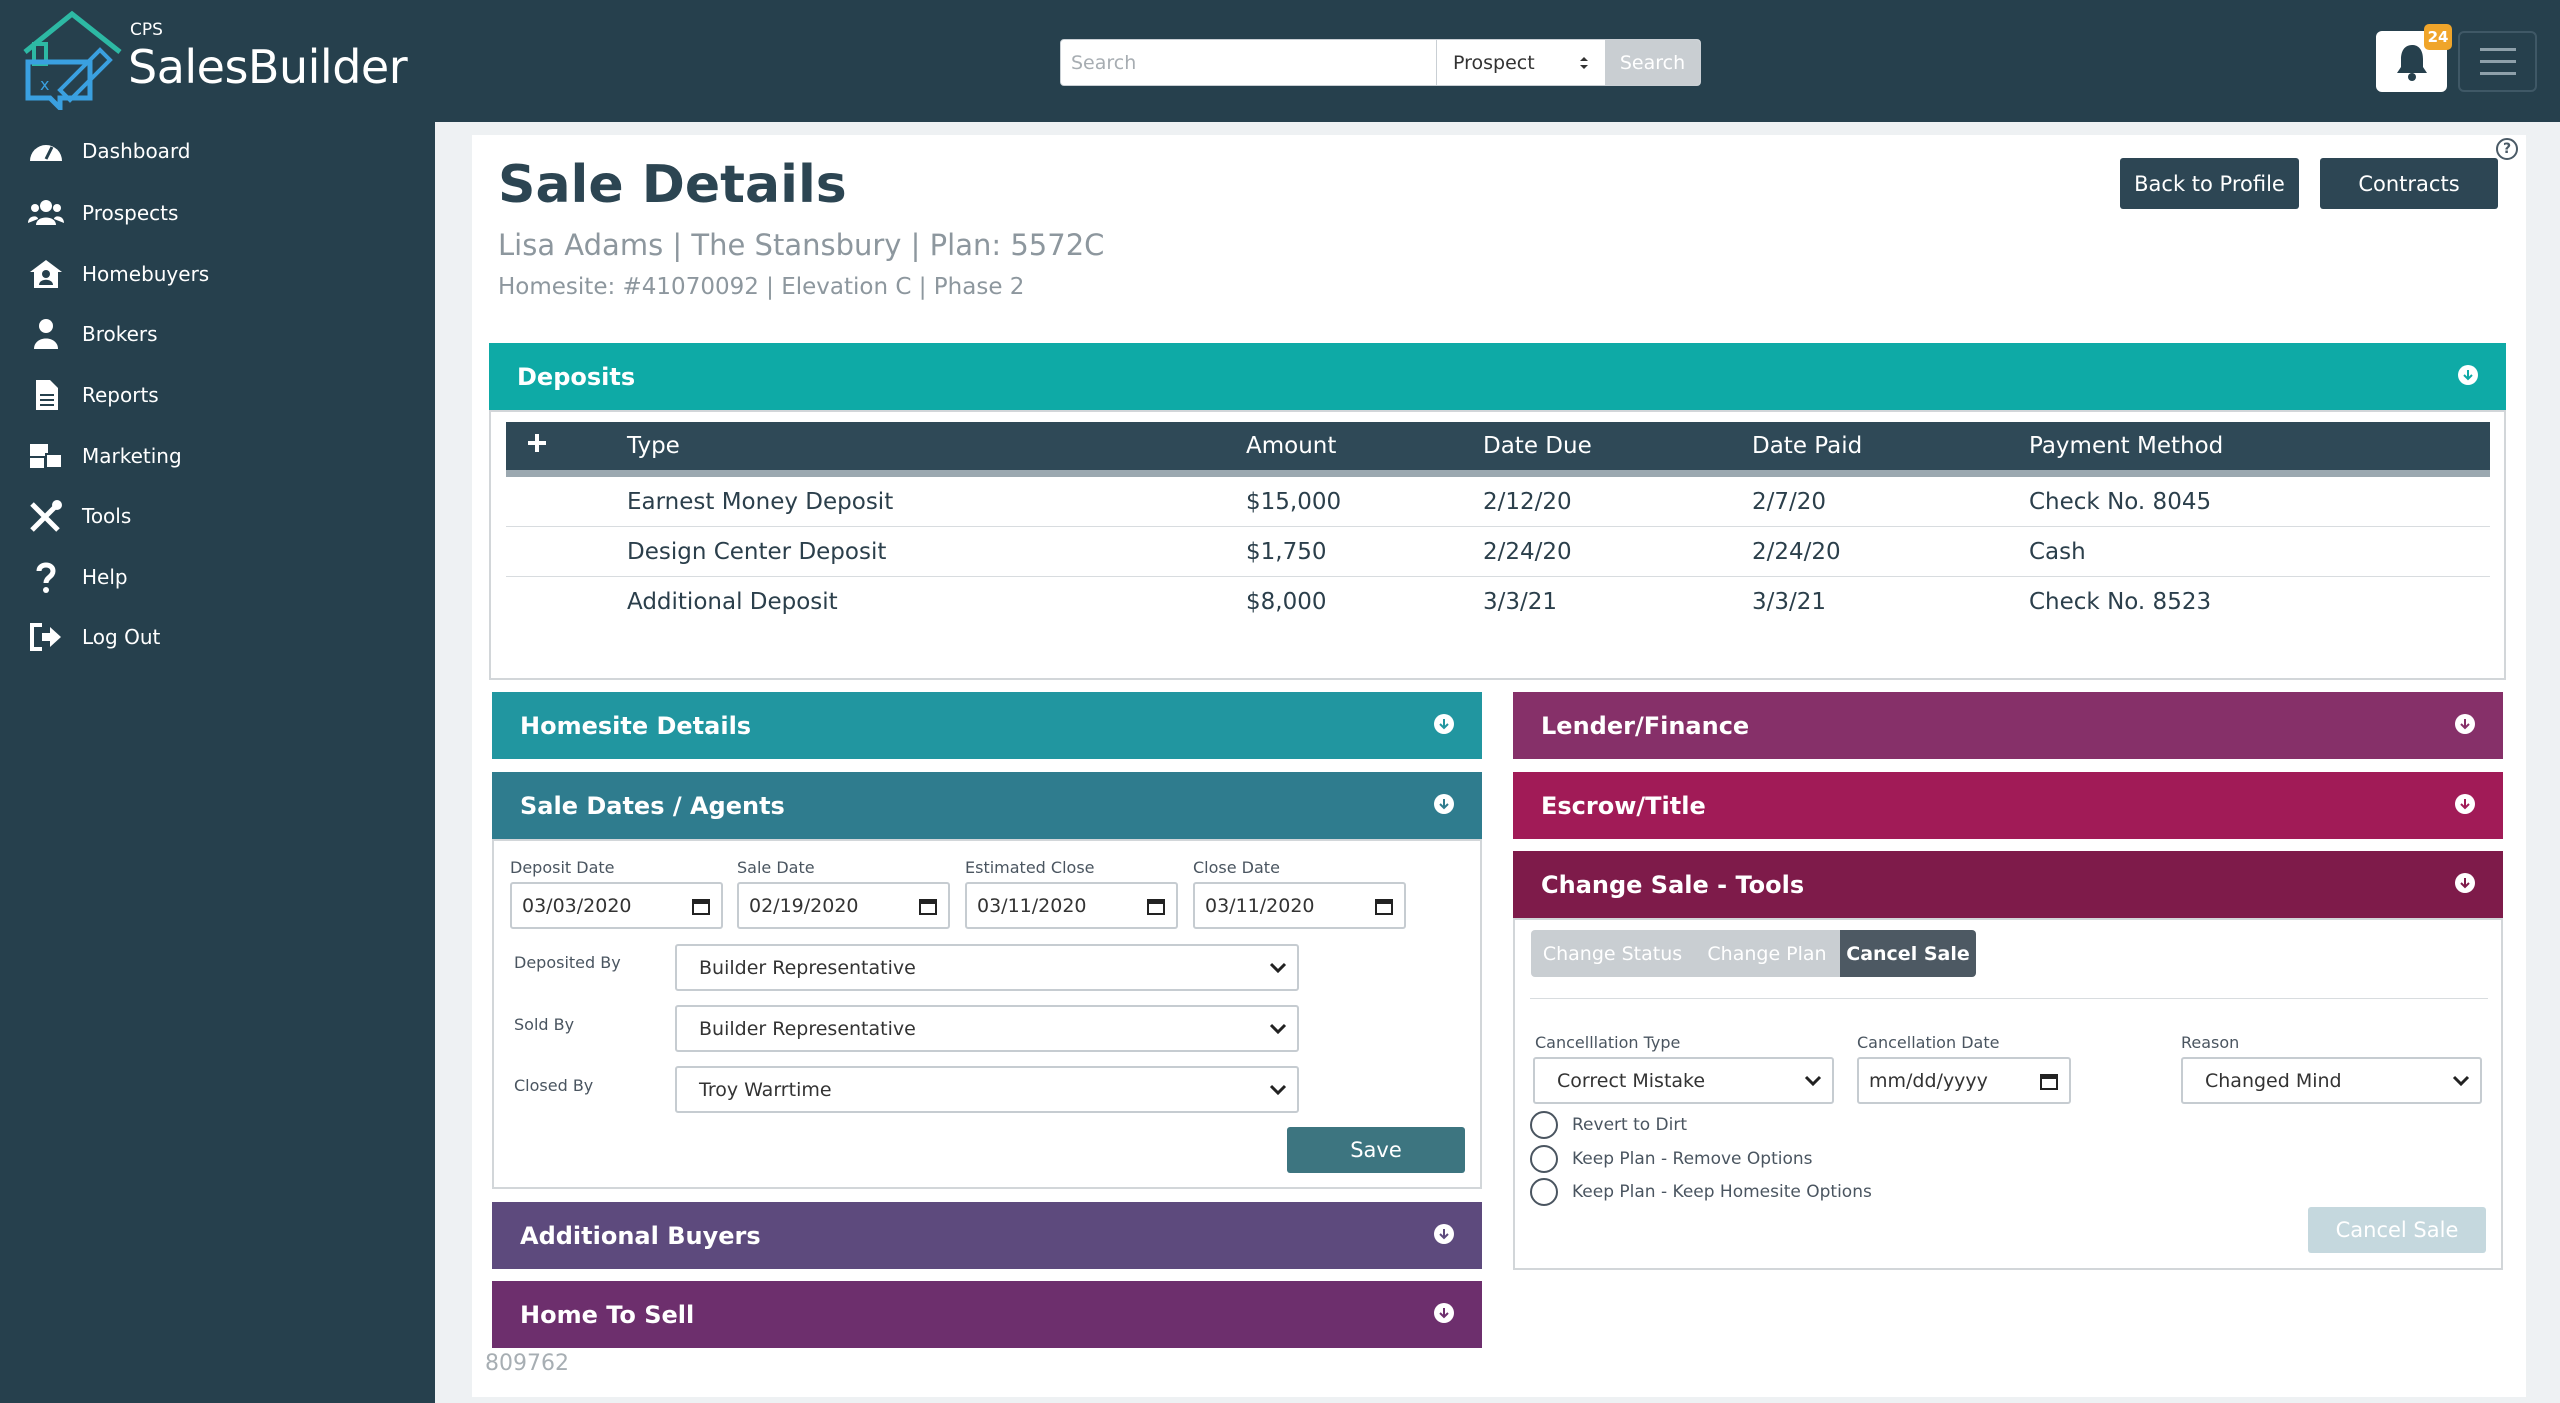 The image size is (2560, 1403). What do you see at coordinates (672, 185) in the screenshot?
I see `page-title: Sale Details` at bounding box center [672, 185].